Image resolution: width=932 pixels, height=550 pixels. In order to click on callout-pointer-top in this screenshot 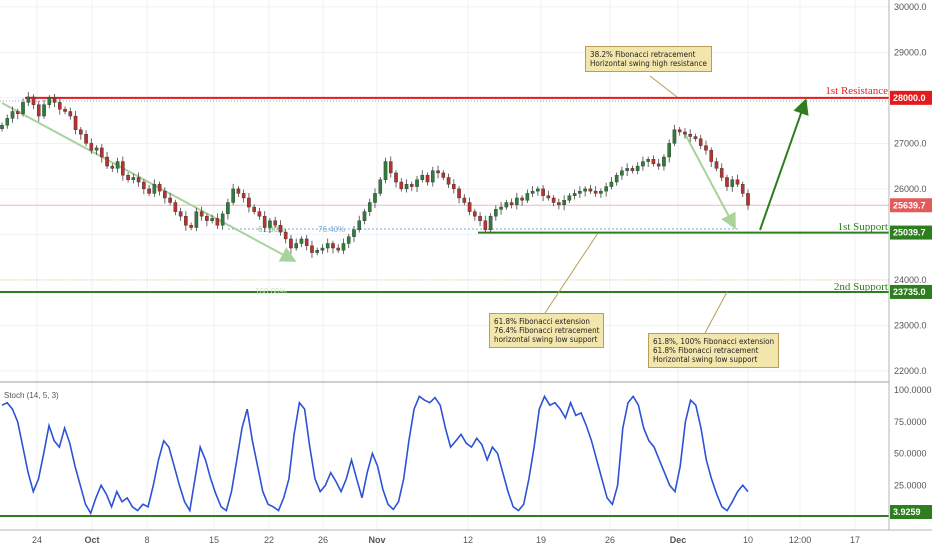, I will do `click(663, 86)`.